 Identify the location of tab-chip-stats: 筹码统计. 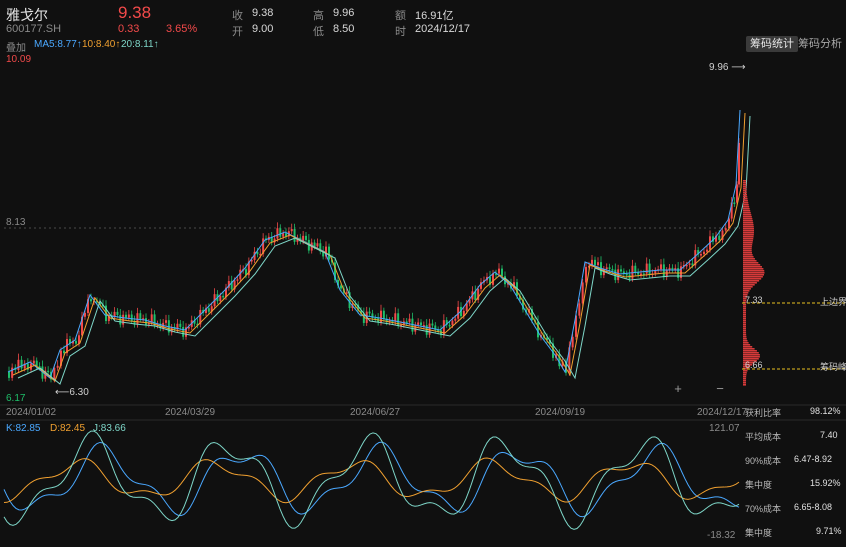
(772, 44).